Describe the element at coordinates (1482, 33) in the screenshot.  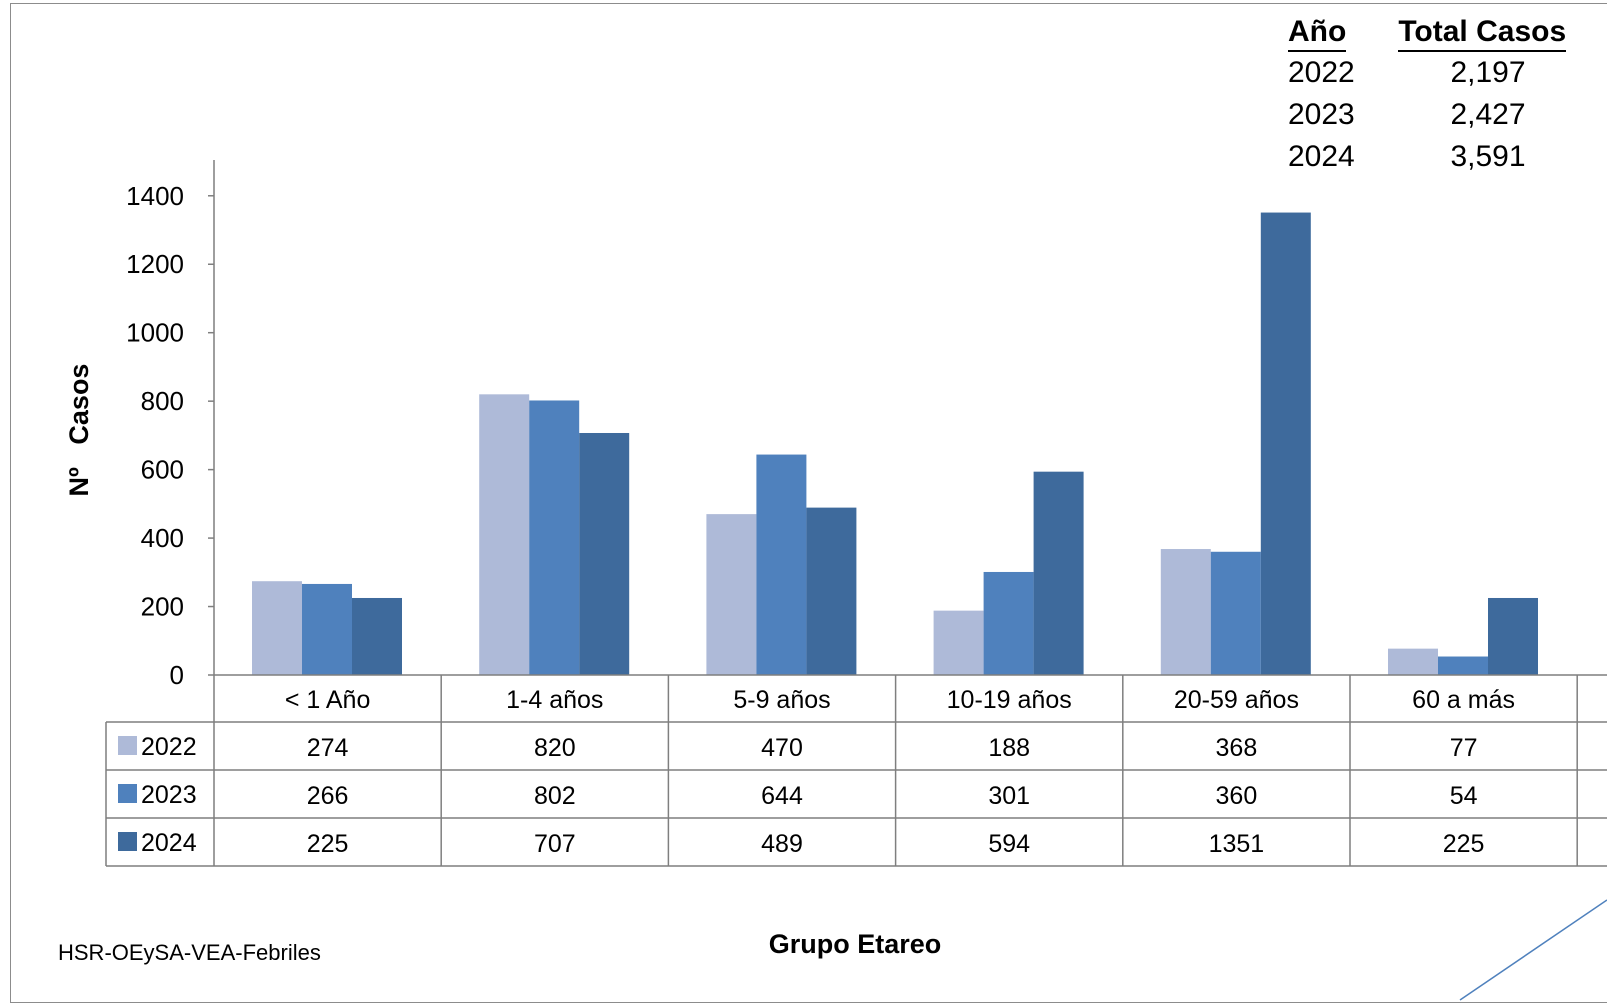
I see `totals-header-total: Total Casos` at that location.